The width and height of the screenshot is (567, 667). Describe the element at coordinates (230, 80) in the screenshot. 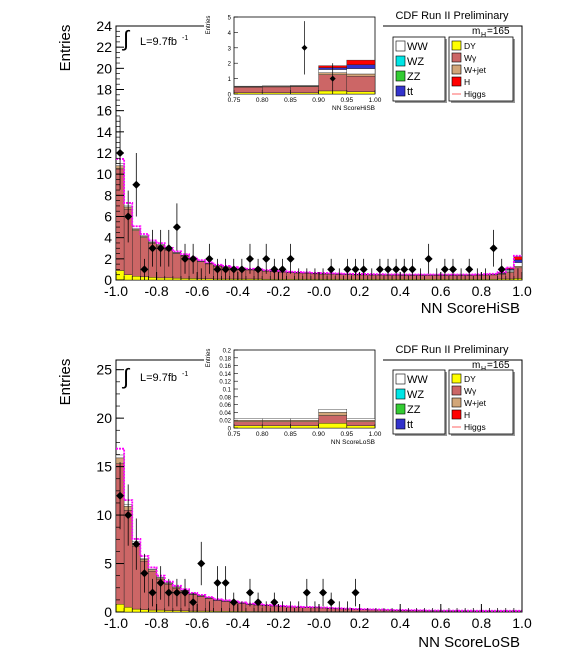

I see `inset-y-tick-label: 1` at that location.